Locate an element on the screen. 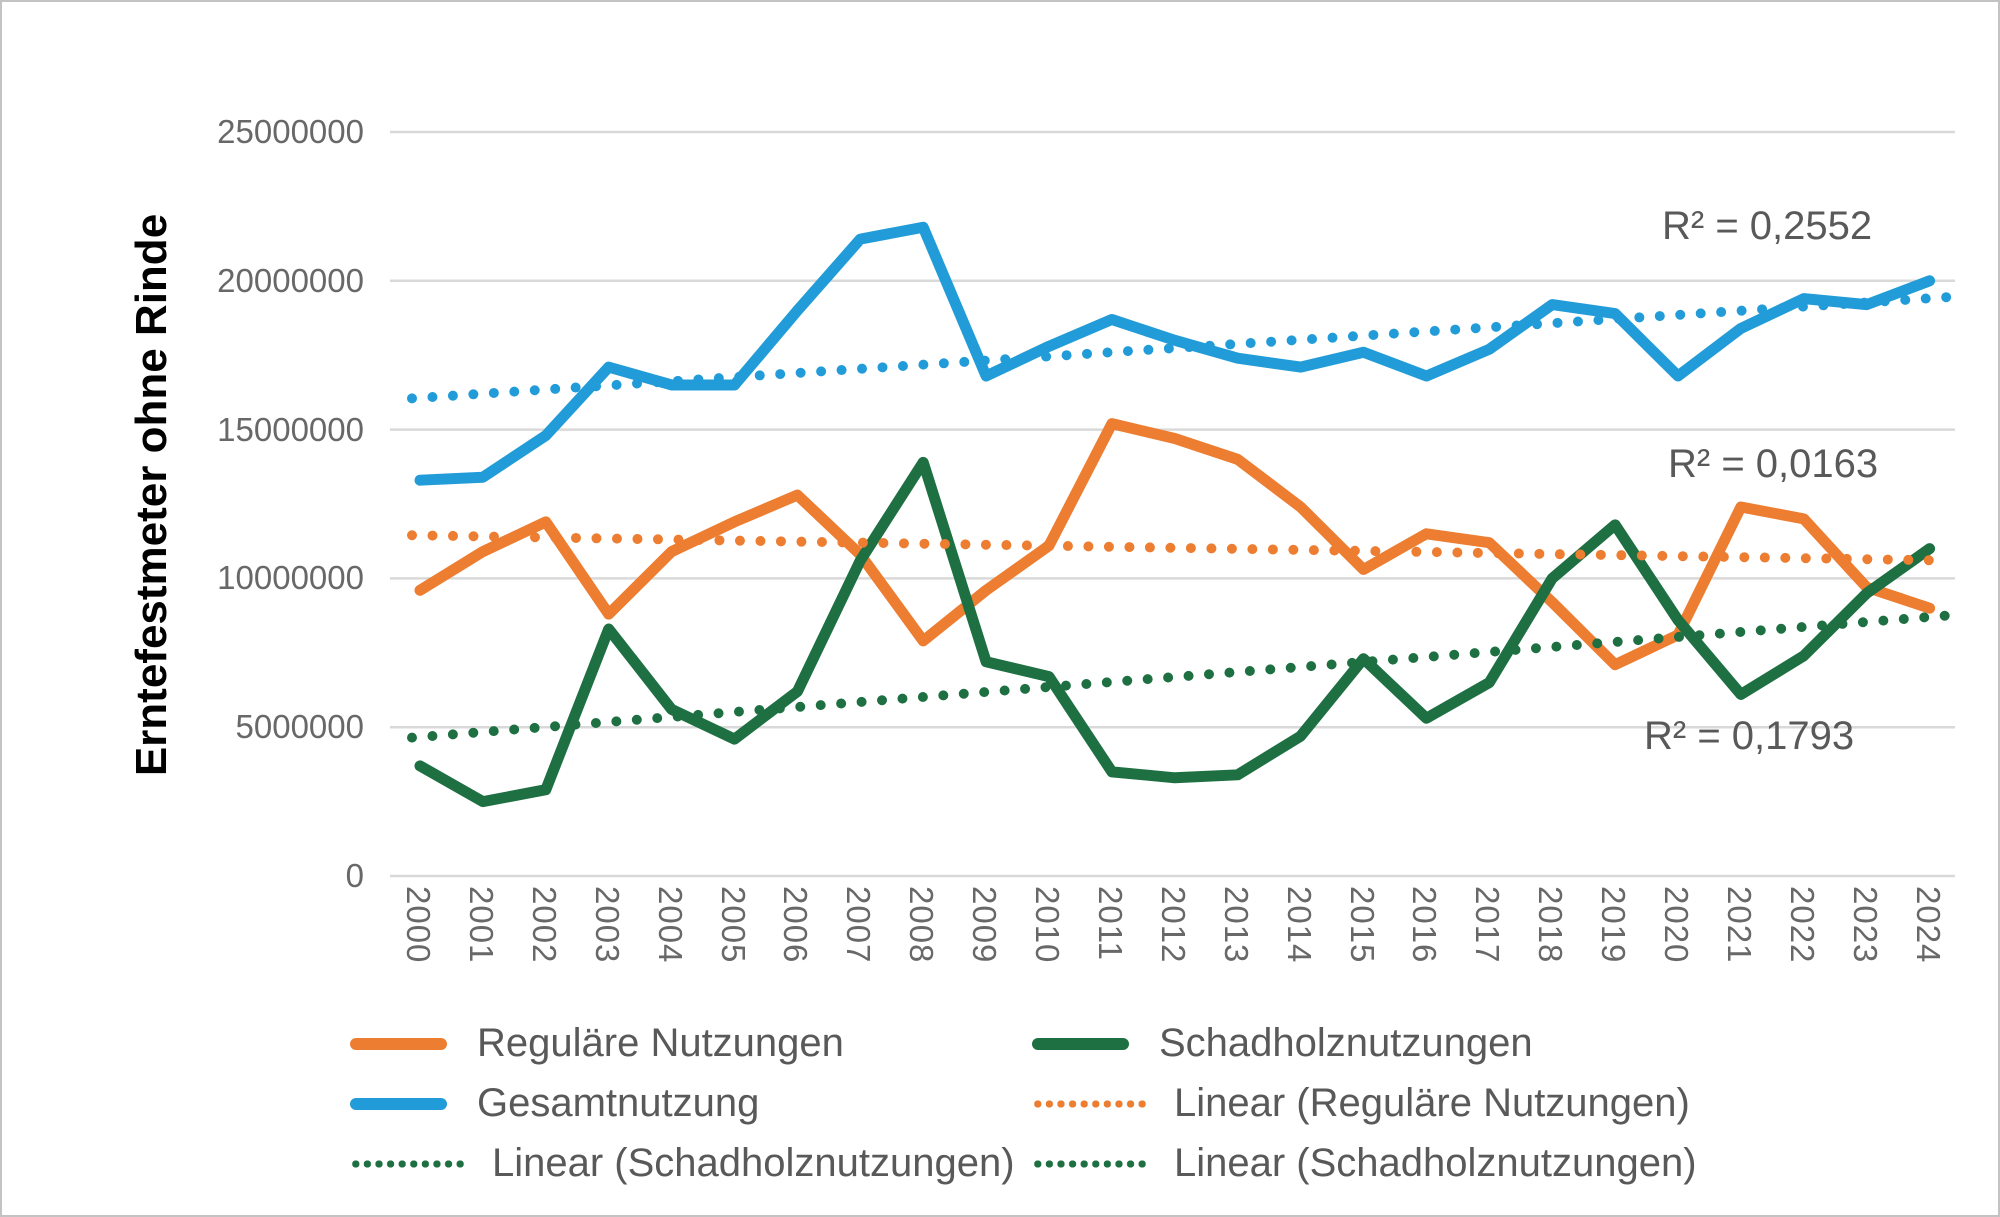 This screenshot has height=1217, width=2000. x-tick-label: 2011 is located at coordinates (1110, 923).